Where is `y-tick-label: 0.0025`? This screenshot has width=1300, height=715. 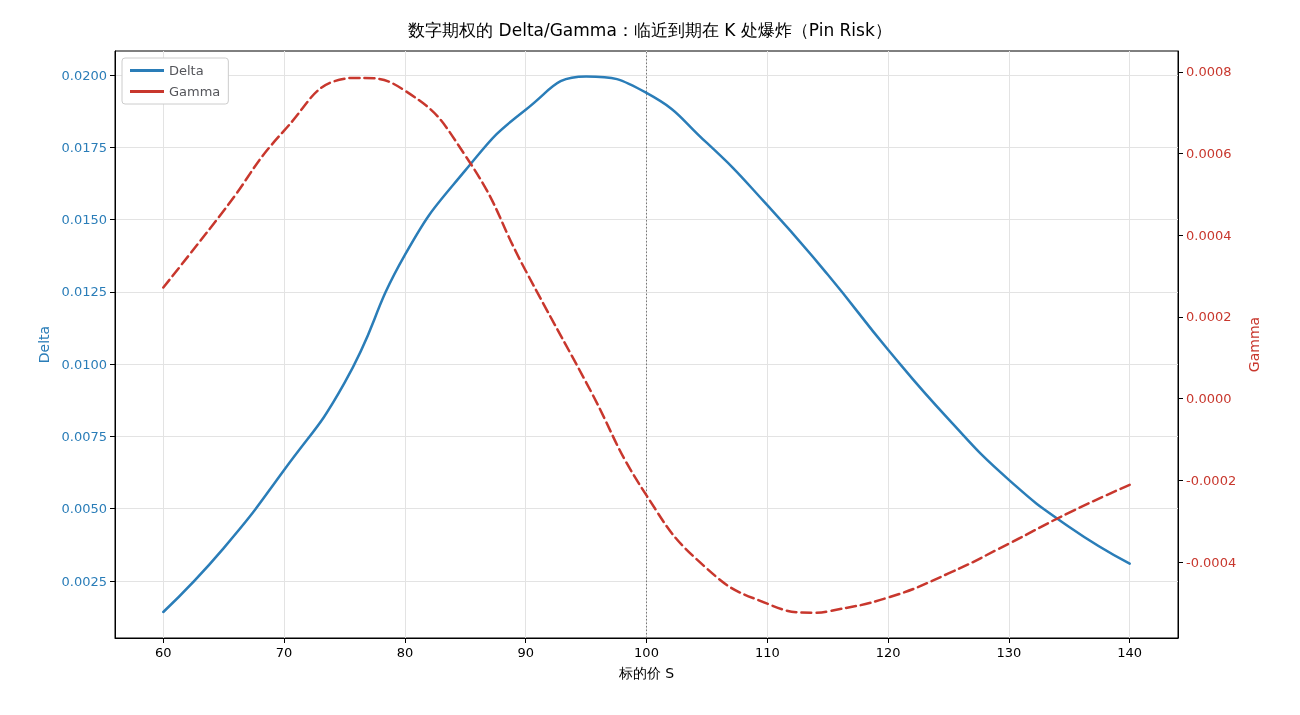 y-tick-label: 0.0025 is located at coordinates (84, 581).